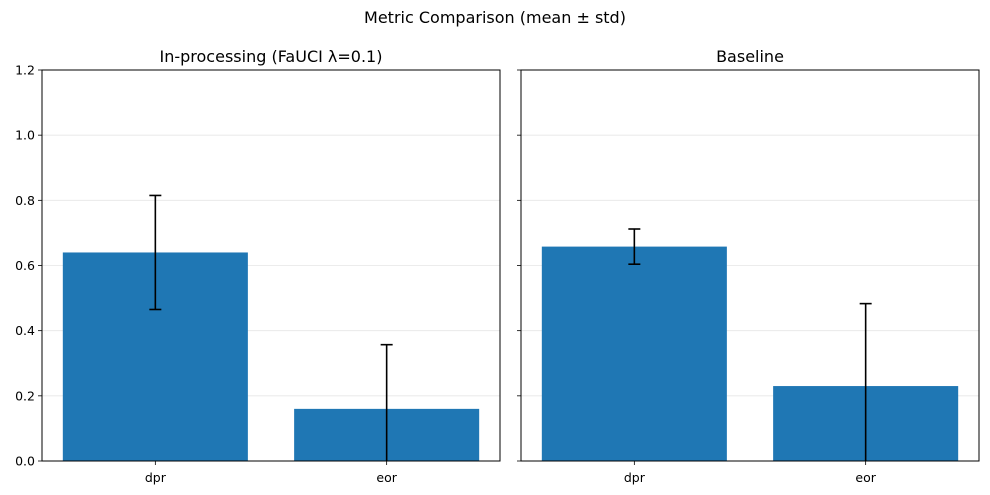 The image size is (990, 495). I want to click on y-tick-label: 1.0, so click(25, 135).